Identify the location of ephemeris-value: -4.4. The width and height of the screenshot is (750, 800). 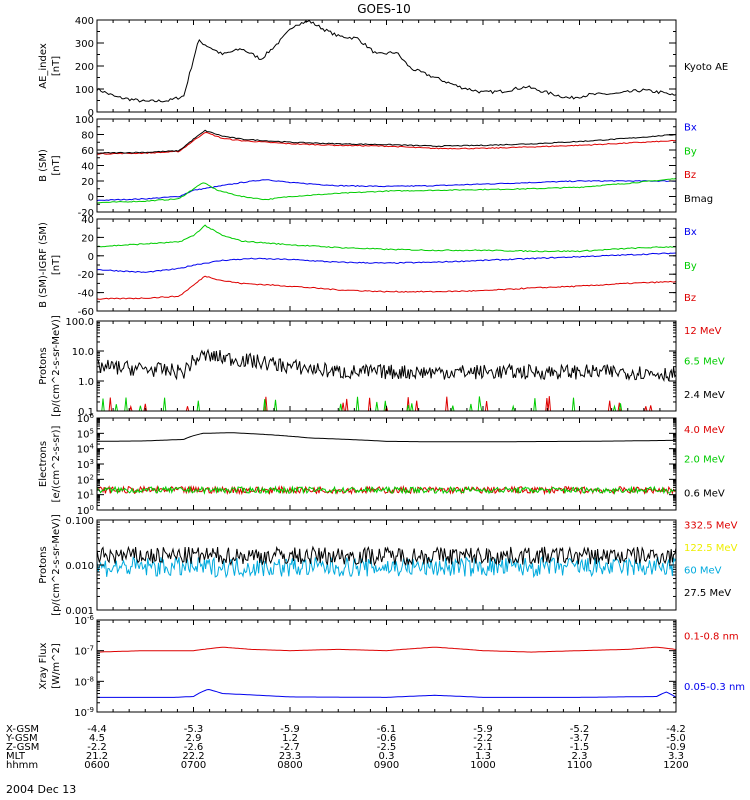
(97, 729).